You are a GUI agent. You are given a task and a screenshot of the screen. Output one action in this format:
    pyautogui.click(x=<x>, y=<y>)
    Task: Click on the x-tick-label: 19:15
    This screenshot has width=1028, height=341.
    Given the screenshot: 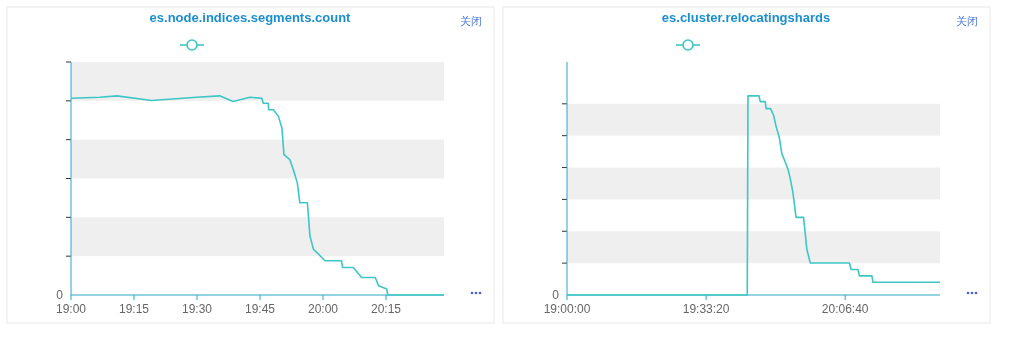 What is the action you would take?
    pyautogui.click(x=134, y=309)
    